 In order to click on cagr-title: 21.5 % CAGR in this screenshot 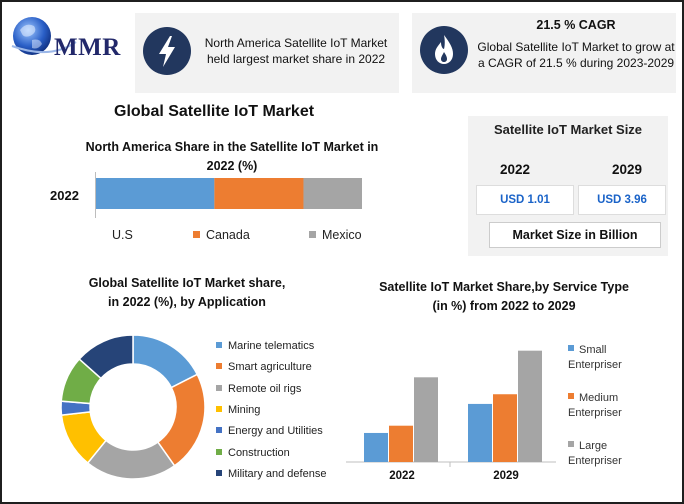, I will do `click(576, 25)`.